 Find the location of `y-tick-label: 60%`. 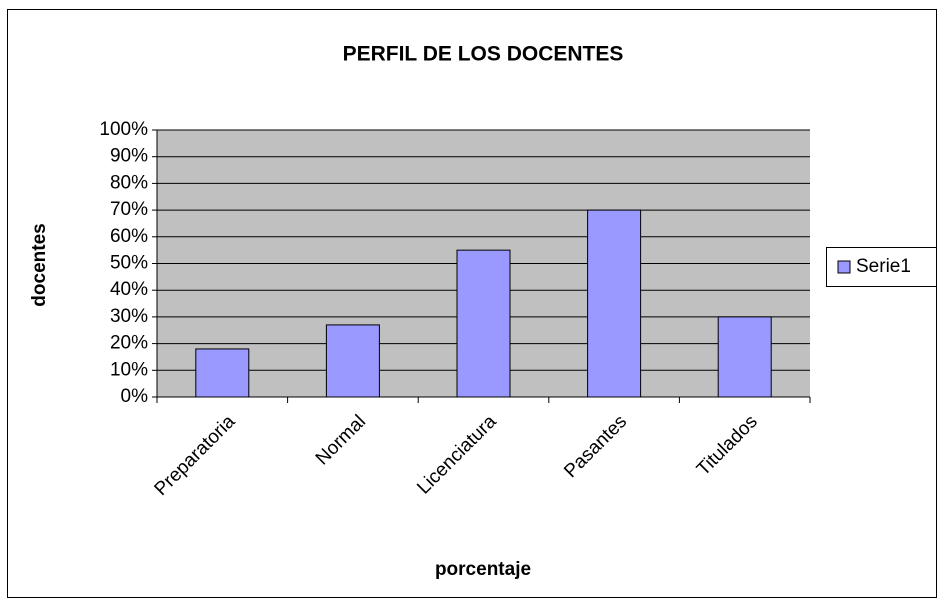

y-tick-label: 60% is located at coordinates (129, 236).